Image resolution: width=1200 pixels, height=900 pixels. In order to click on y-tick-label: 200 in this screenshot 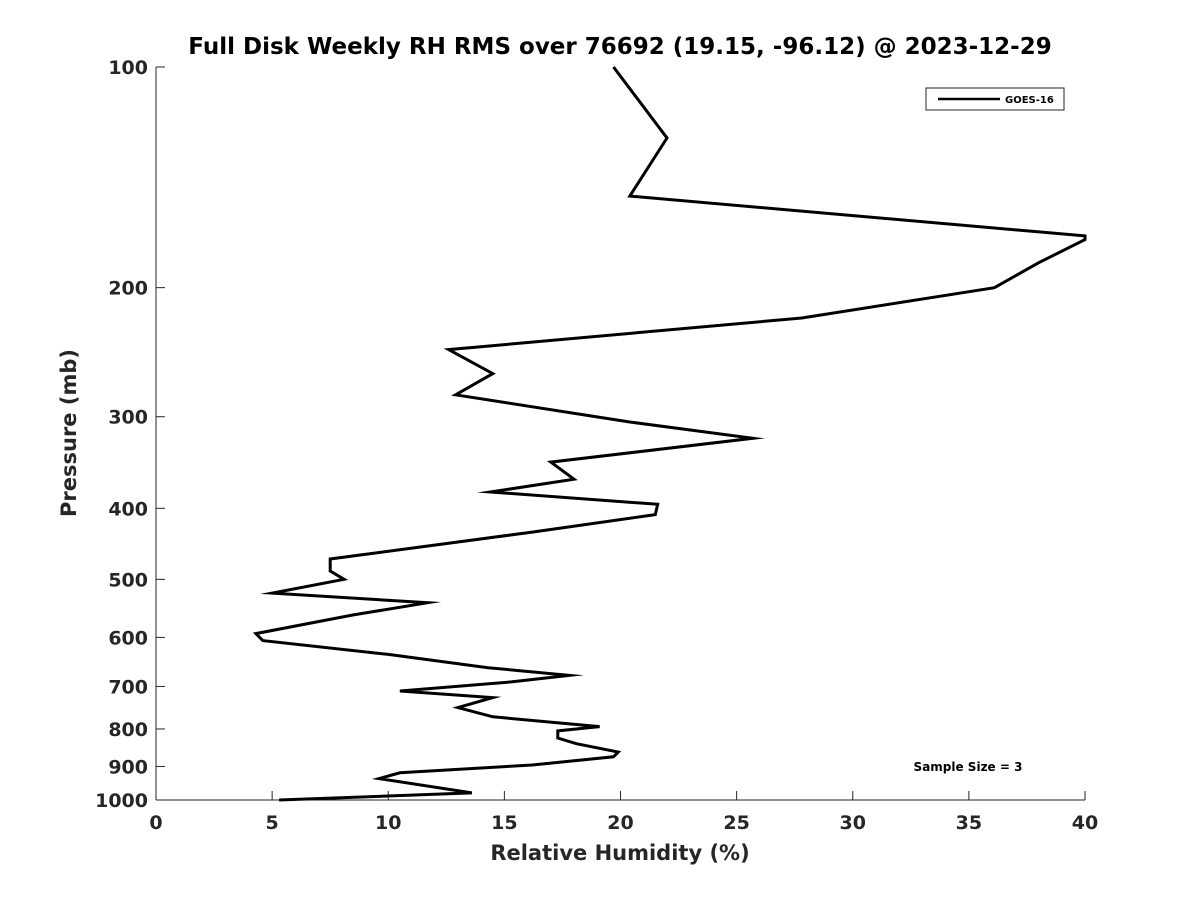, I will do `click(128, 289)`.